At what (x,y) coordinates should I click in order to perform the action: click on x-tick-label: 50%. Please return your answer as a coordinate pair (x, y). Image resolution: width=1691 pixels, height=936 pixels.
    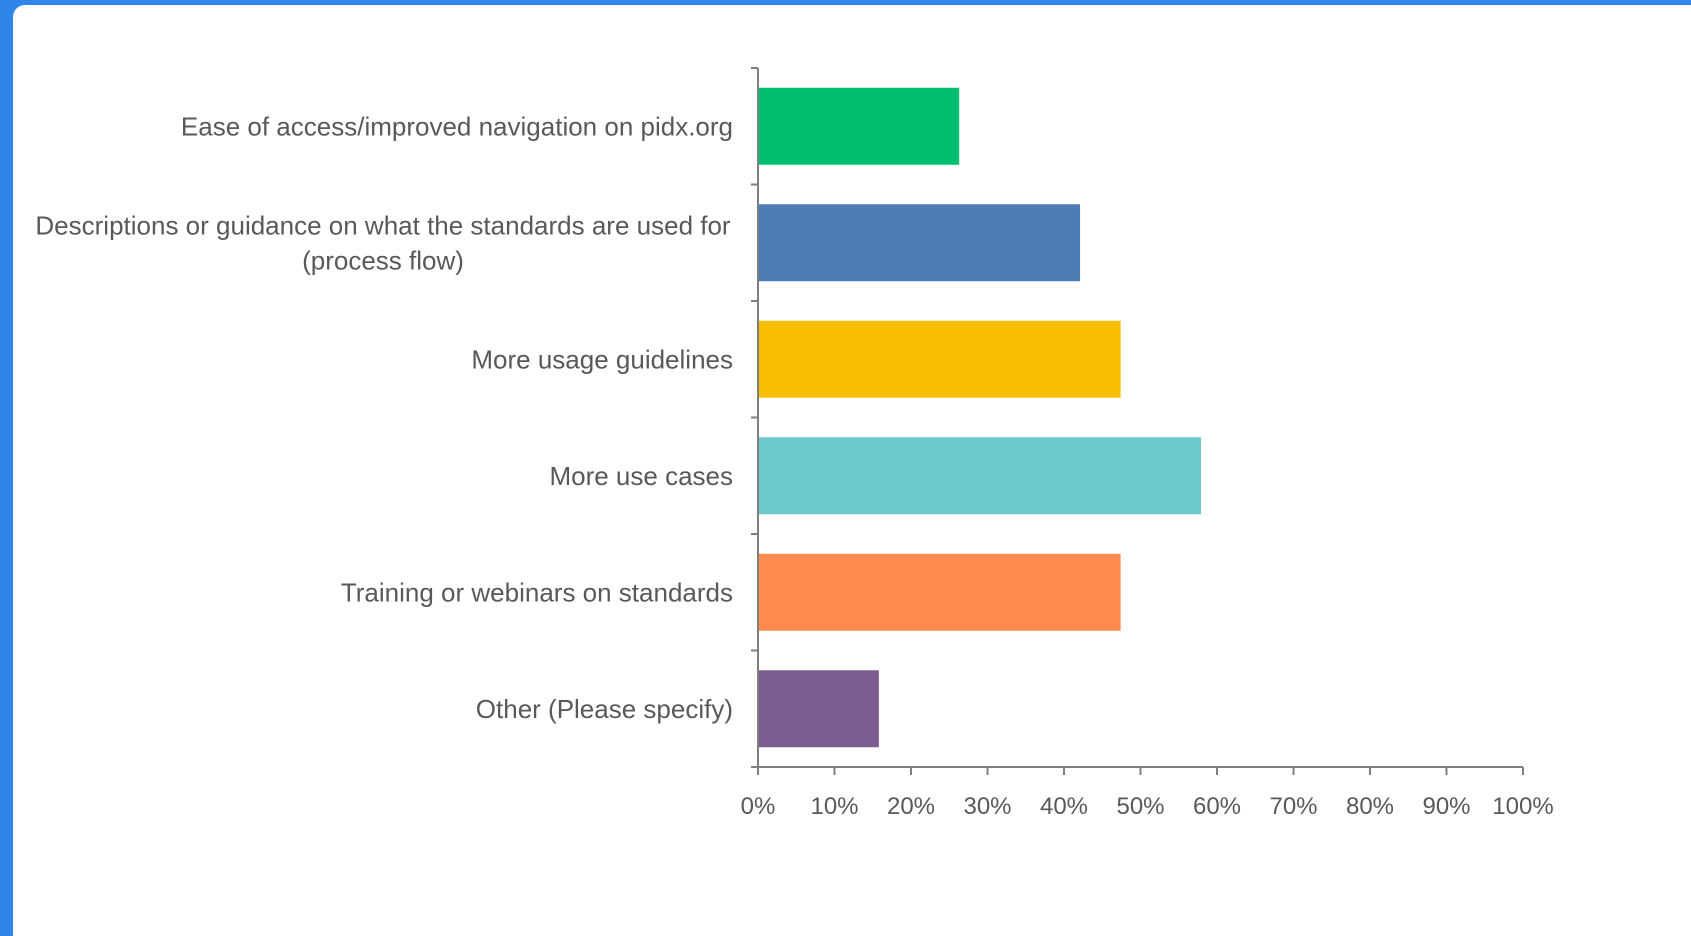
    Looking at the image, I should click on (1140, 806).